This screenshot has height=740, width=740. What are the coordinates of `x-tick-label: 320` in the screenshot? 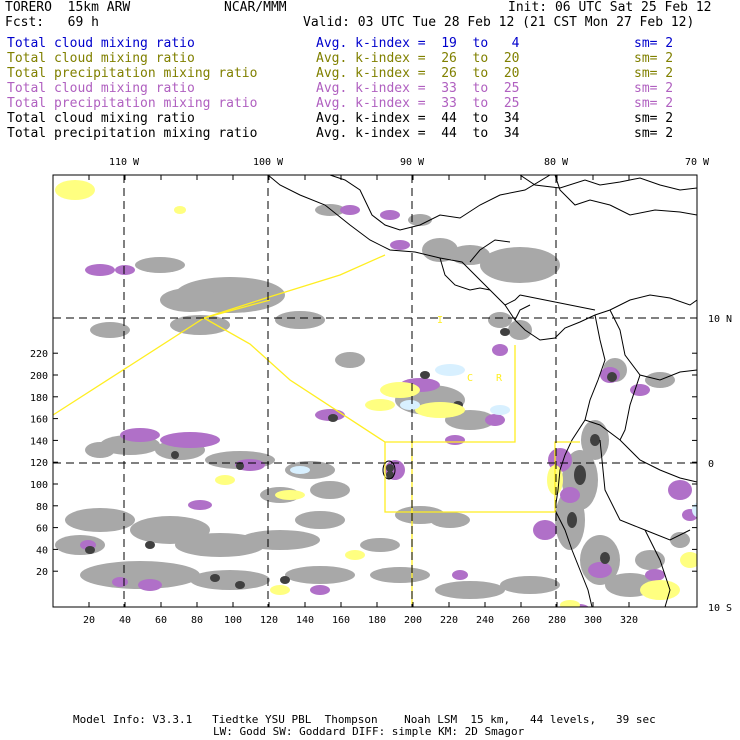 It's located at (629, 620).